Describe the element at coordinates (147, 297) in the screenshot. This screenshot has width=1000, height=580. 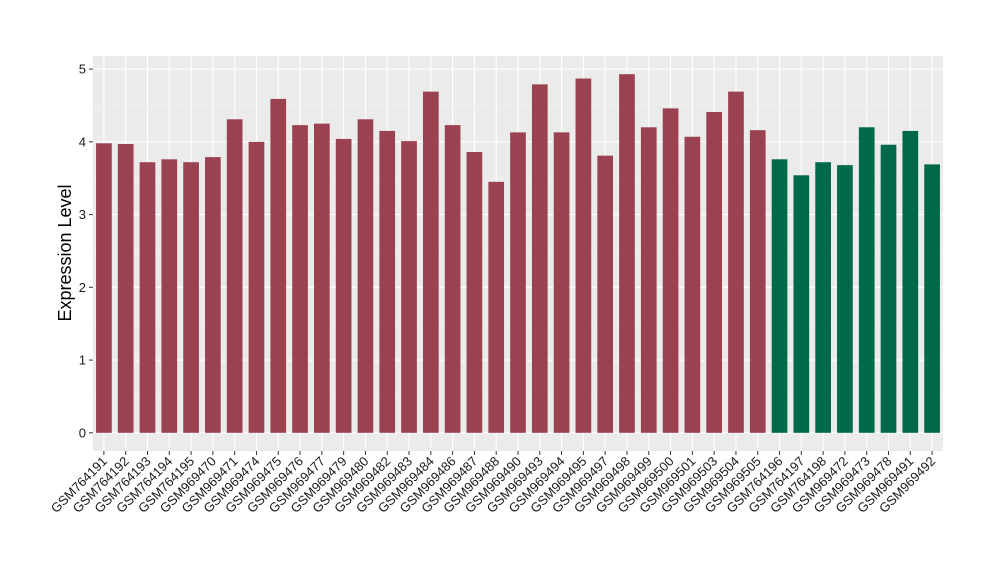
I see `bar-GSM764193` at that location.